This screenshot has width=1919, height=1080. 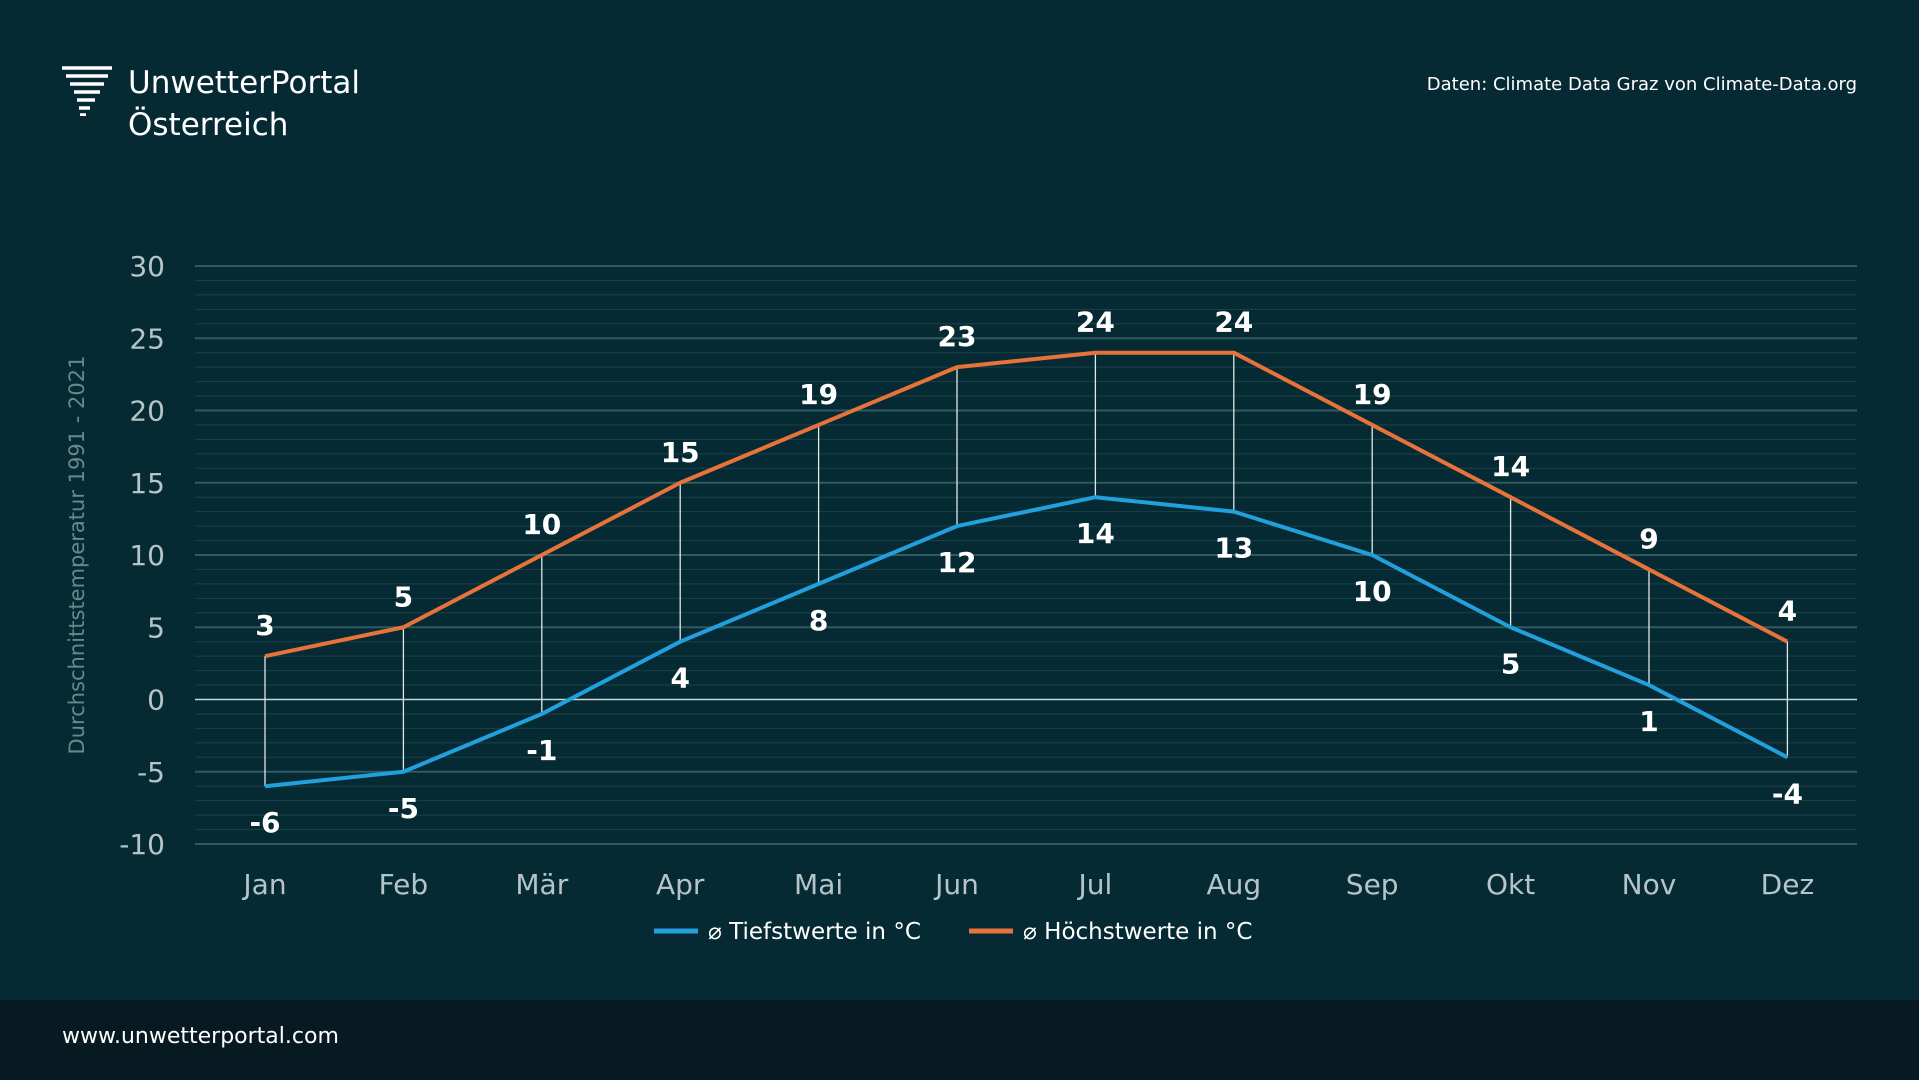 What do you see at coordinates (404, 884) in the screenshot?
I see `x-tick-label: Feb` at bounding box center [404, 884].